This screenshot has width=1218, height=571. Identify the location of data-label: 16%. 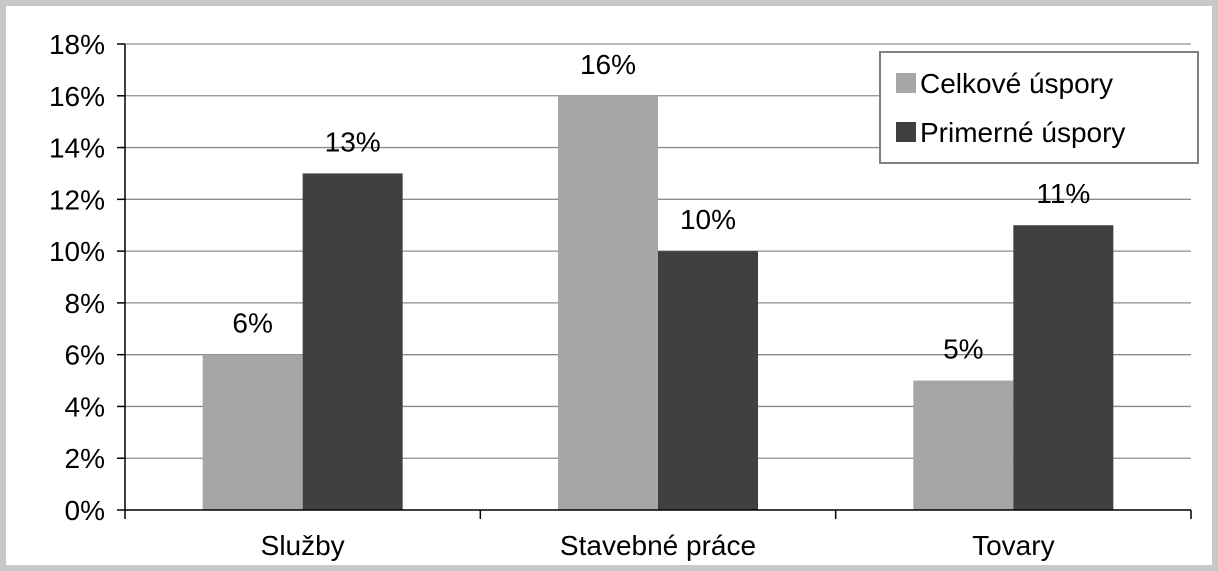
(608, 64).